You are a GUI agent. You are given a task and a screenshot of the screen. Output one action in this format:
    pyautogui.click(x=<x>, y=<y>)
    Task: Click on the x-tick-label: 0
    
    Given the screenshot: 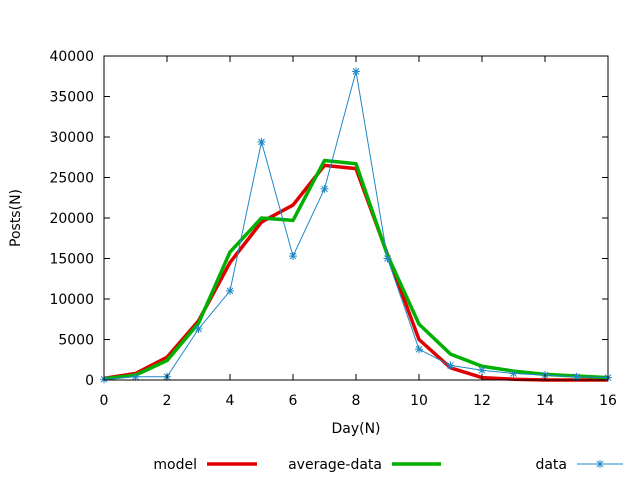 What is the action you would take?
    pyautogui.click(x=104, y=401)
    